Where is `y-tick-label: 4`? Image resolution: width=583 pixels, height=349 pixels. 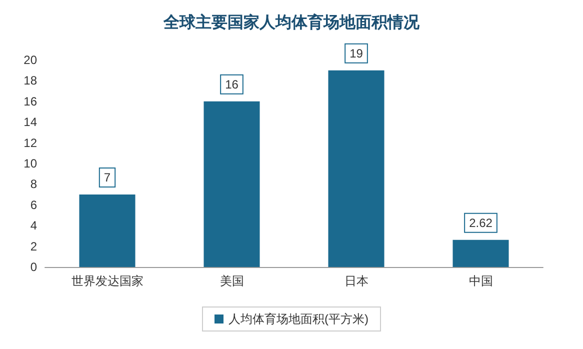
y-tick-label: 4 is located at coordinates (34, 225).